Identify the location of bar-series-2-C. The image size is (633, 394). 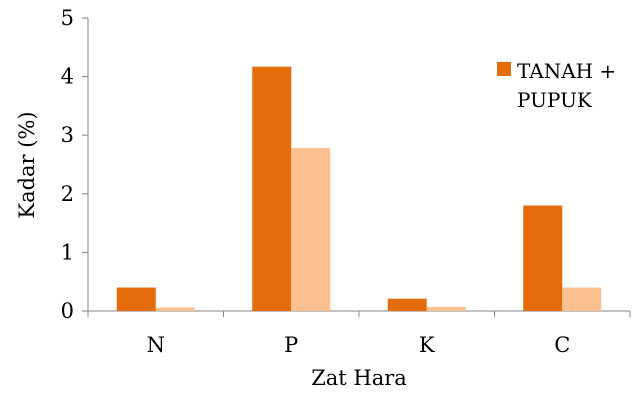
(582, 299).